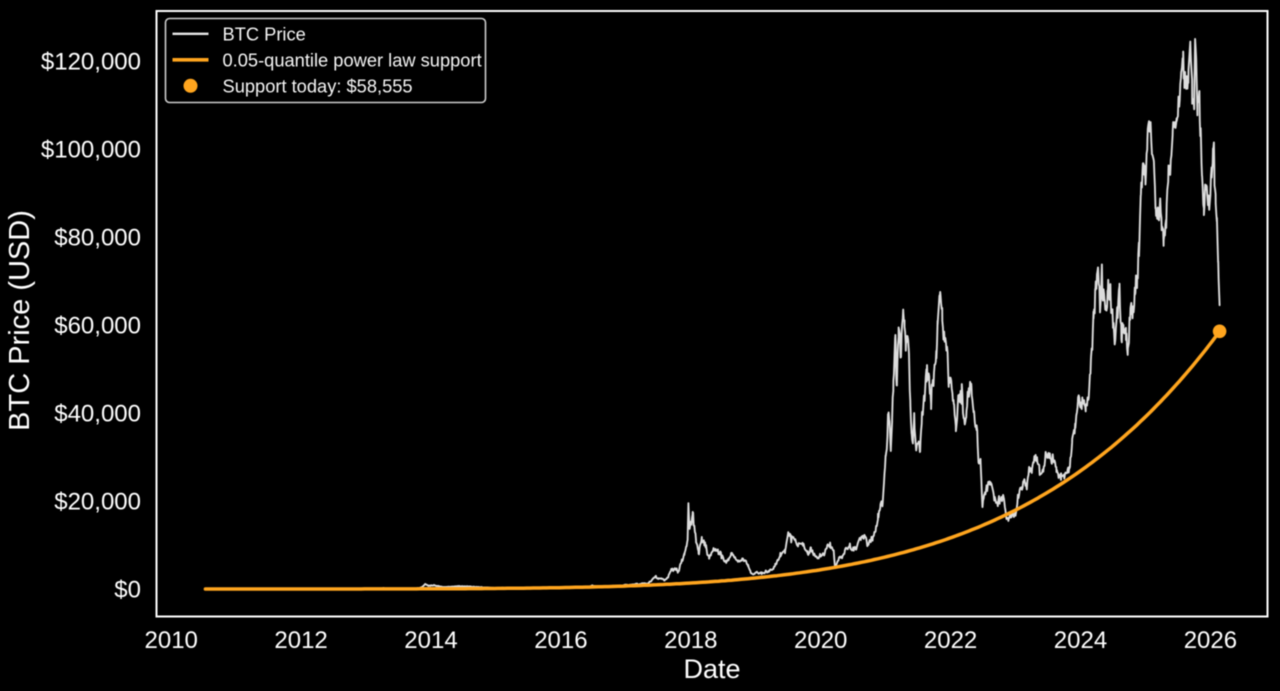  Describe the element at coordinates (690, 640) in the screenshot. I see `svg-text: 2018` at that location.